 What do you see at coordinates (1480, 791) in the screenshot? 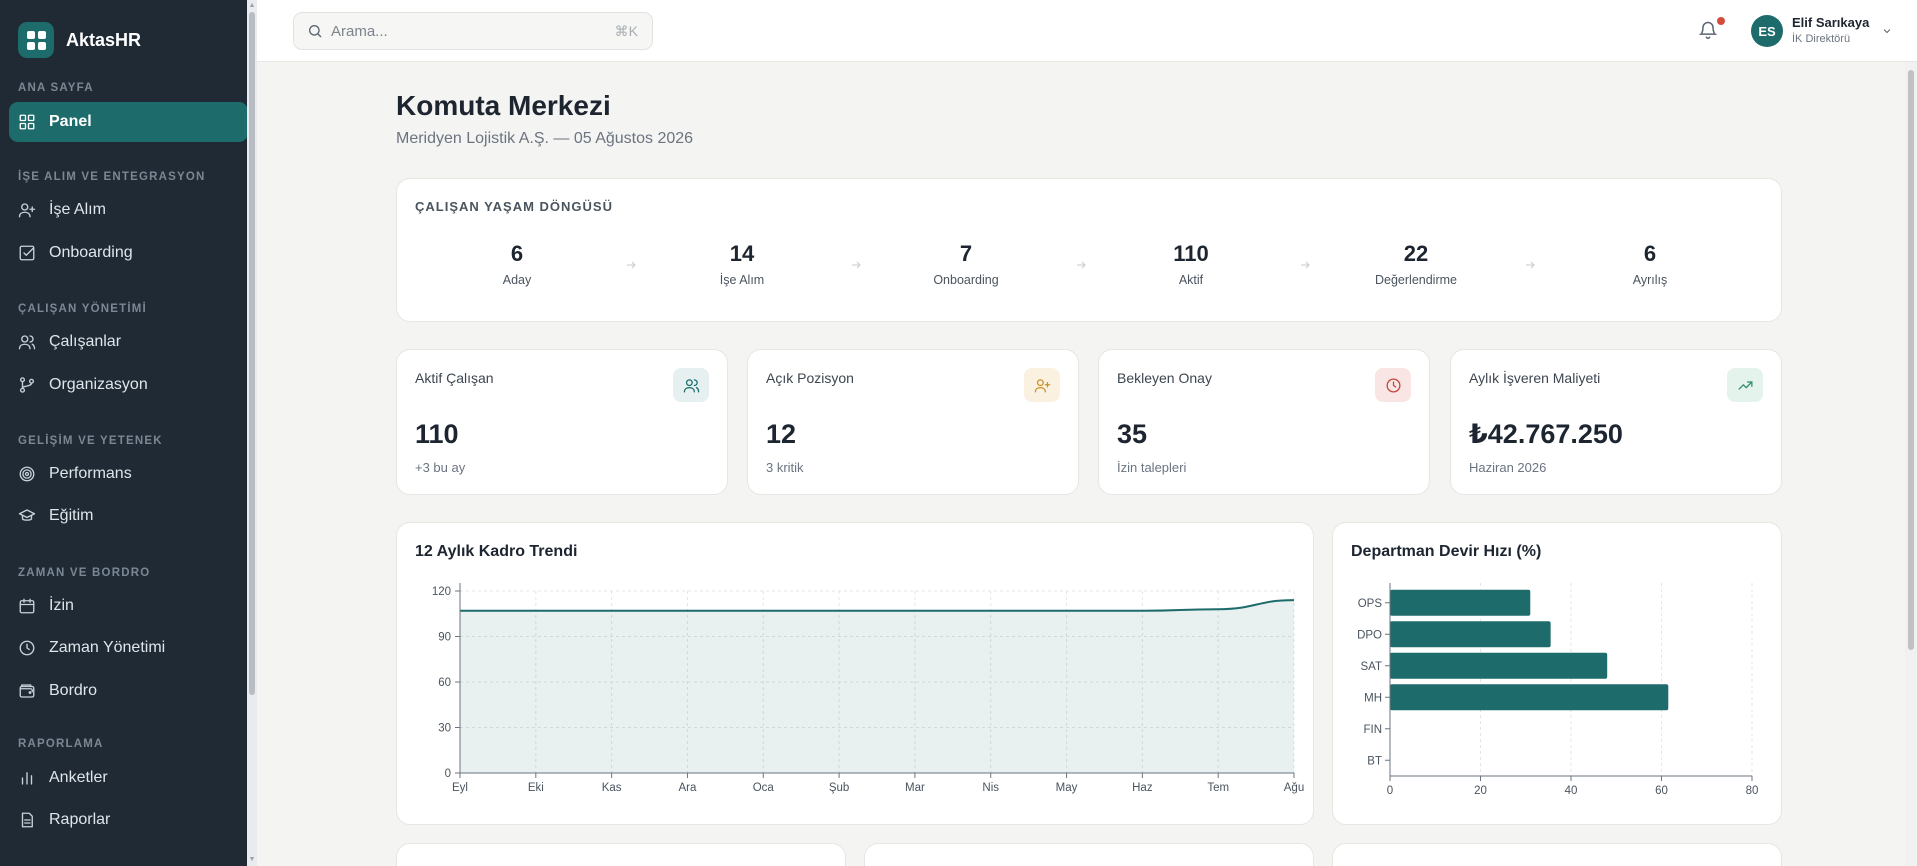
I see `x-tick-label: 20` at bounding box center [1480, 791].